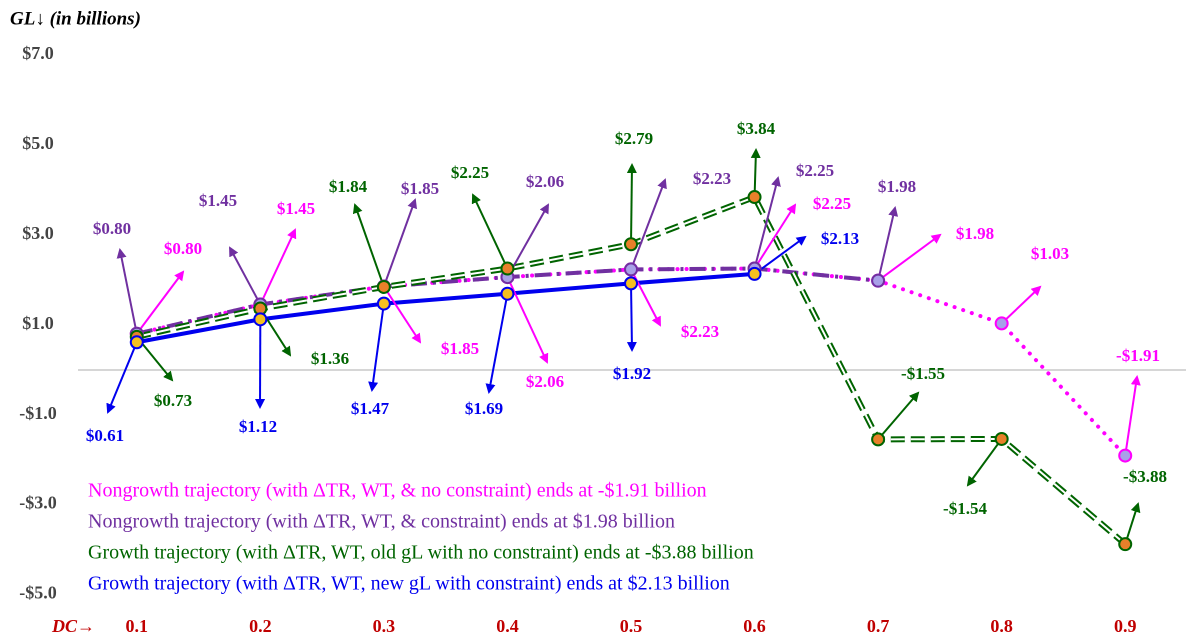 The width and height of the screenshot is (1186, 642). What do you see at coordinates (260, 626) in the screenshot?
I see `x-tick-label: 0.2` at bounding box center [260, 626].